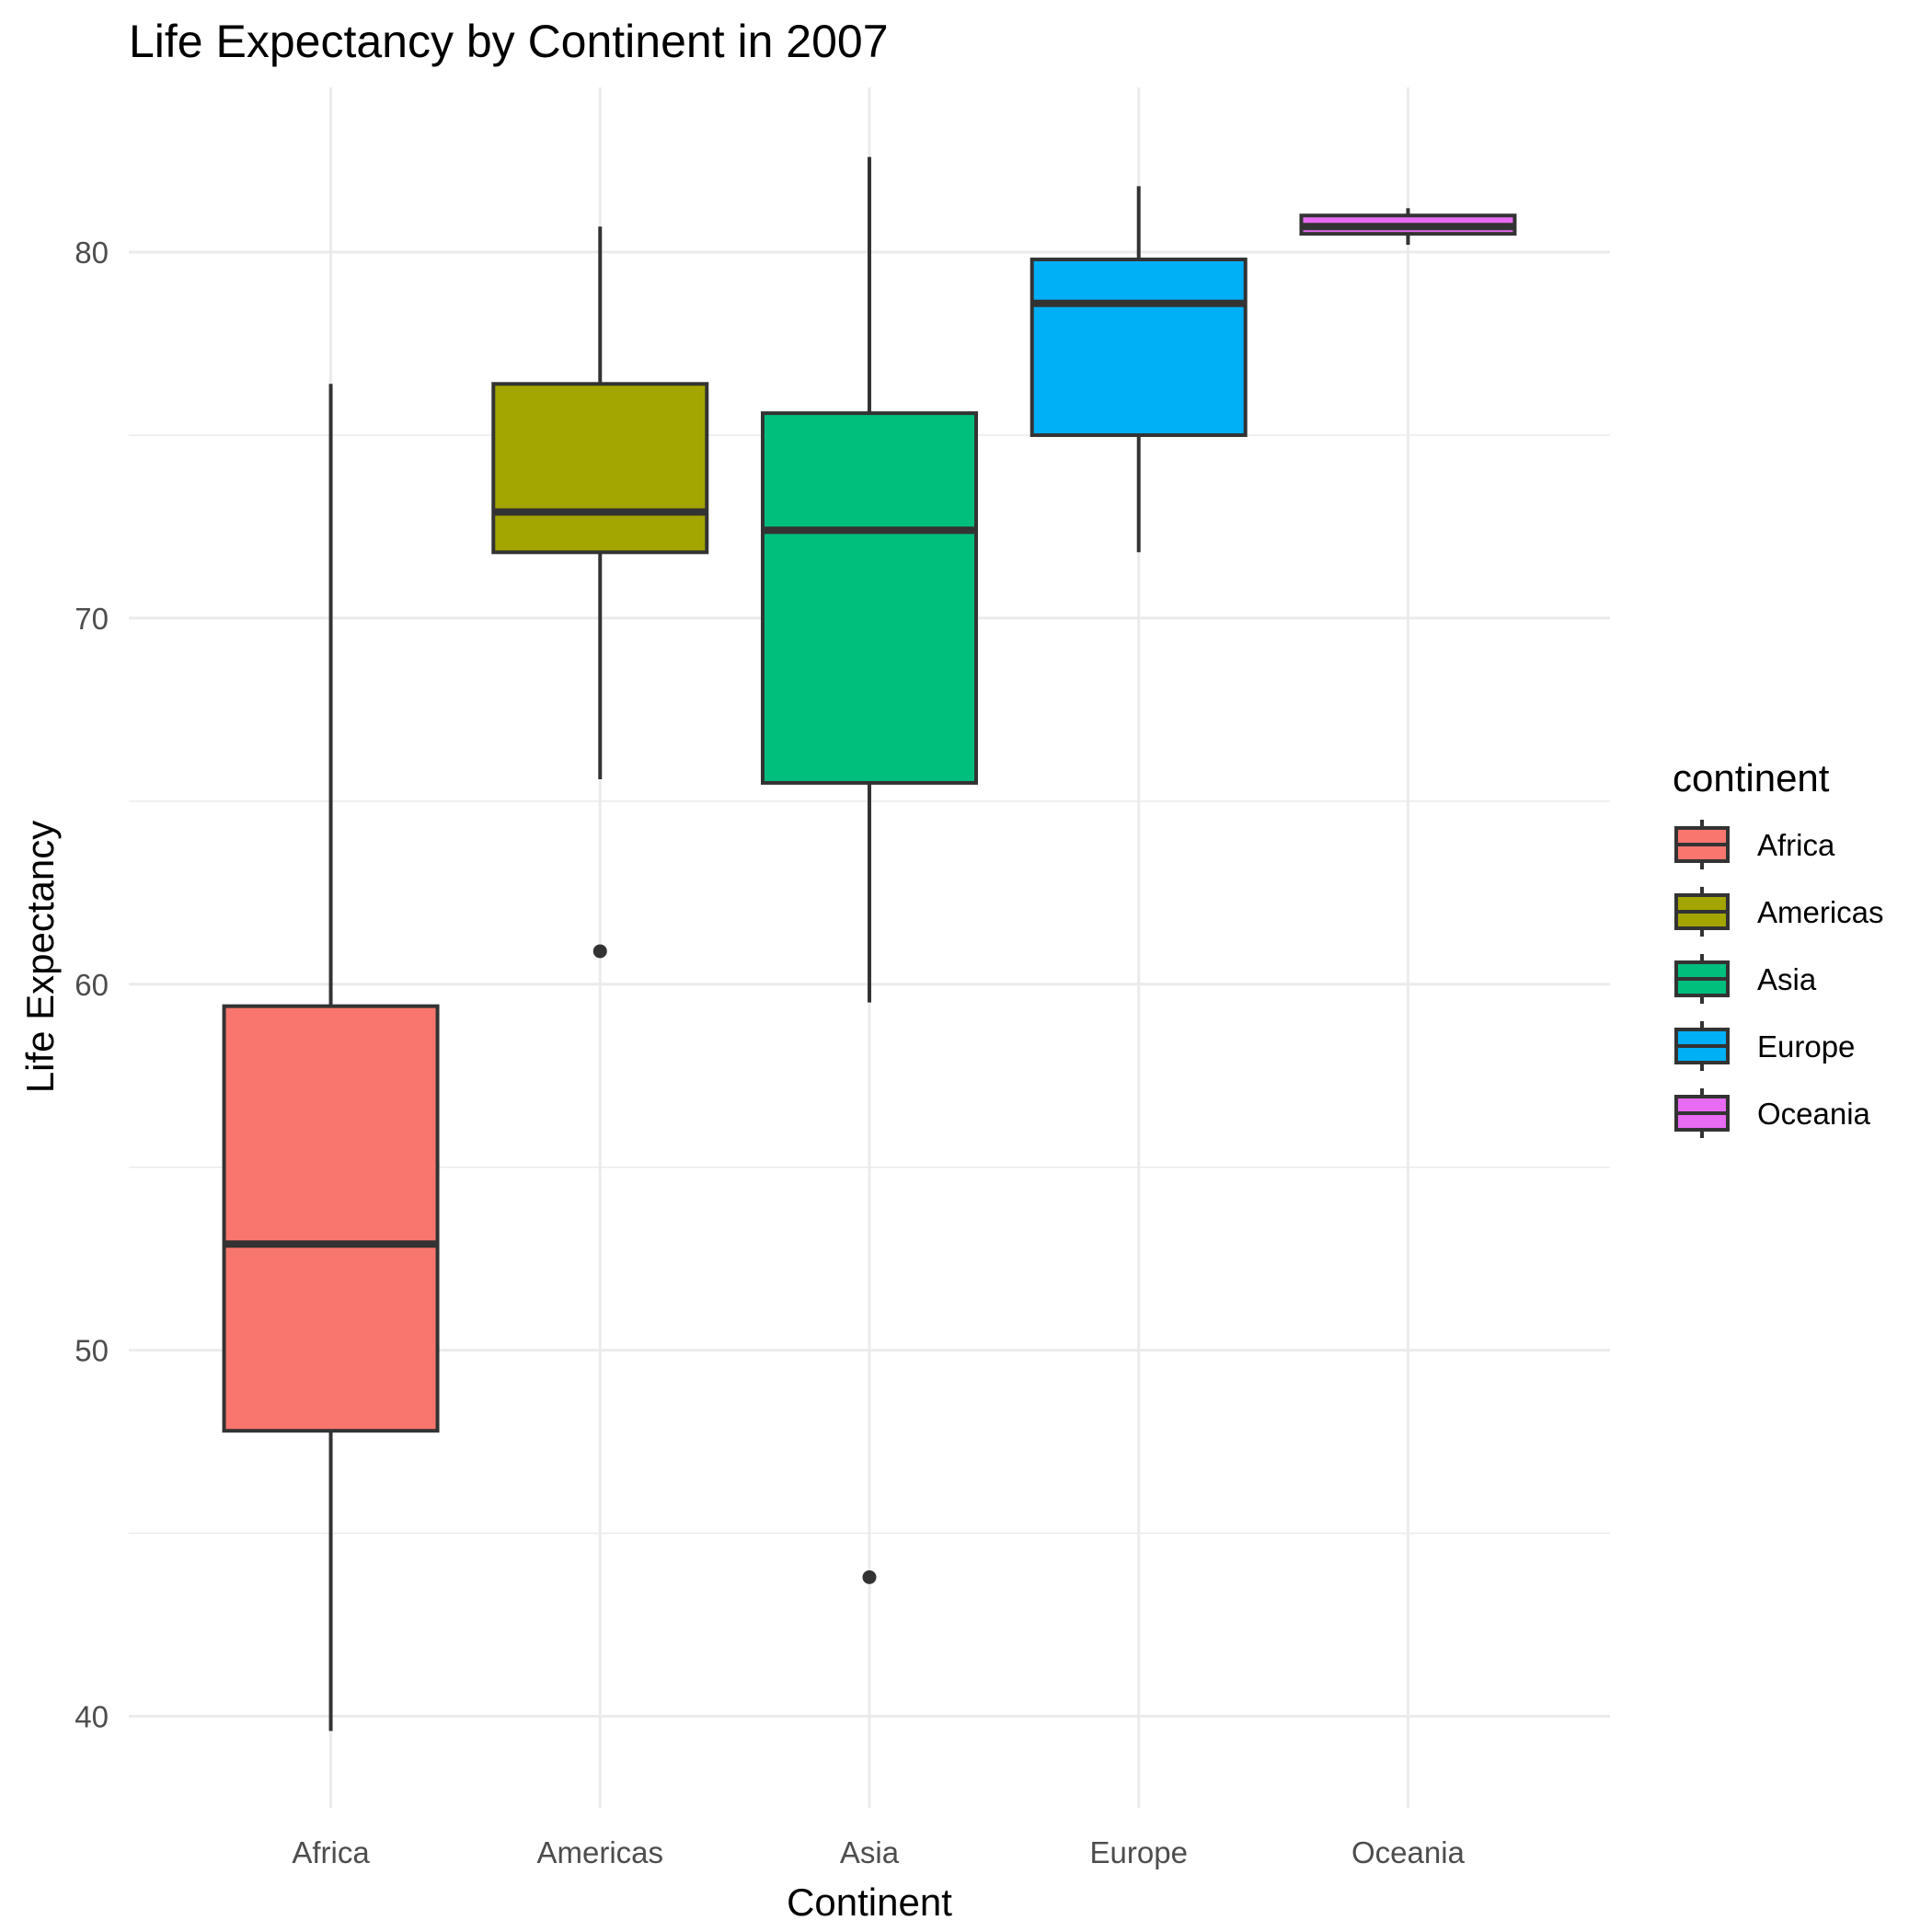 The width and height of the screenshot is (1932, 1932). What do you see at coordinates (1754, 844) in the screenshot?
I see `legend-item-africa: Africa` at bounding box center [1754, 844].